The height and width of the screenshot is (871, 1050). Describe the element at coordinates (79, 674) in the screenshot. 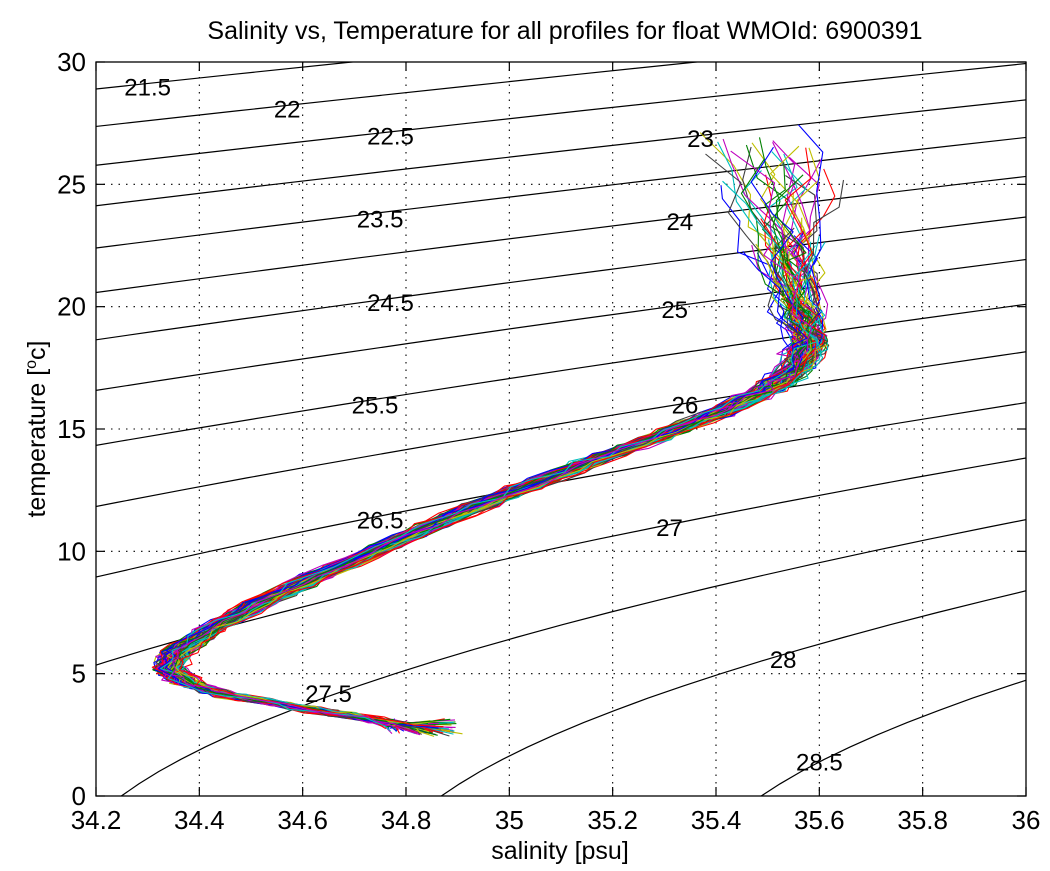

I see `y-tick-label: 5` at that location.